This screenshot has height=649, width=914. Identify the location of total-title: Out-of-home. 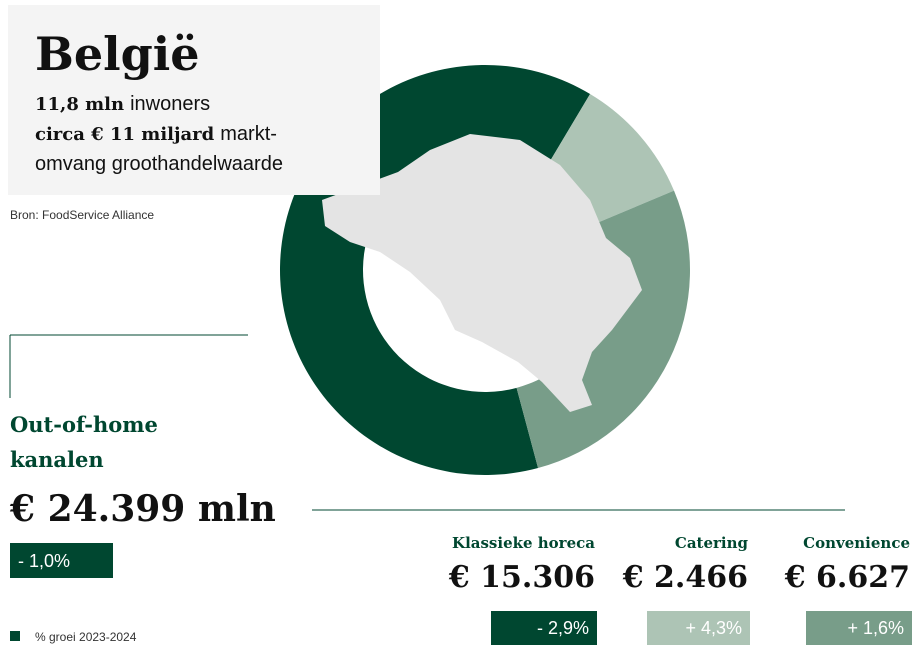
(84, 424).